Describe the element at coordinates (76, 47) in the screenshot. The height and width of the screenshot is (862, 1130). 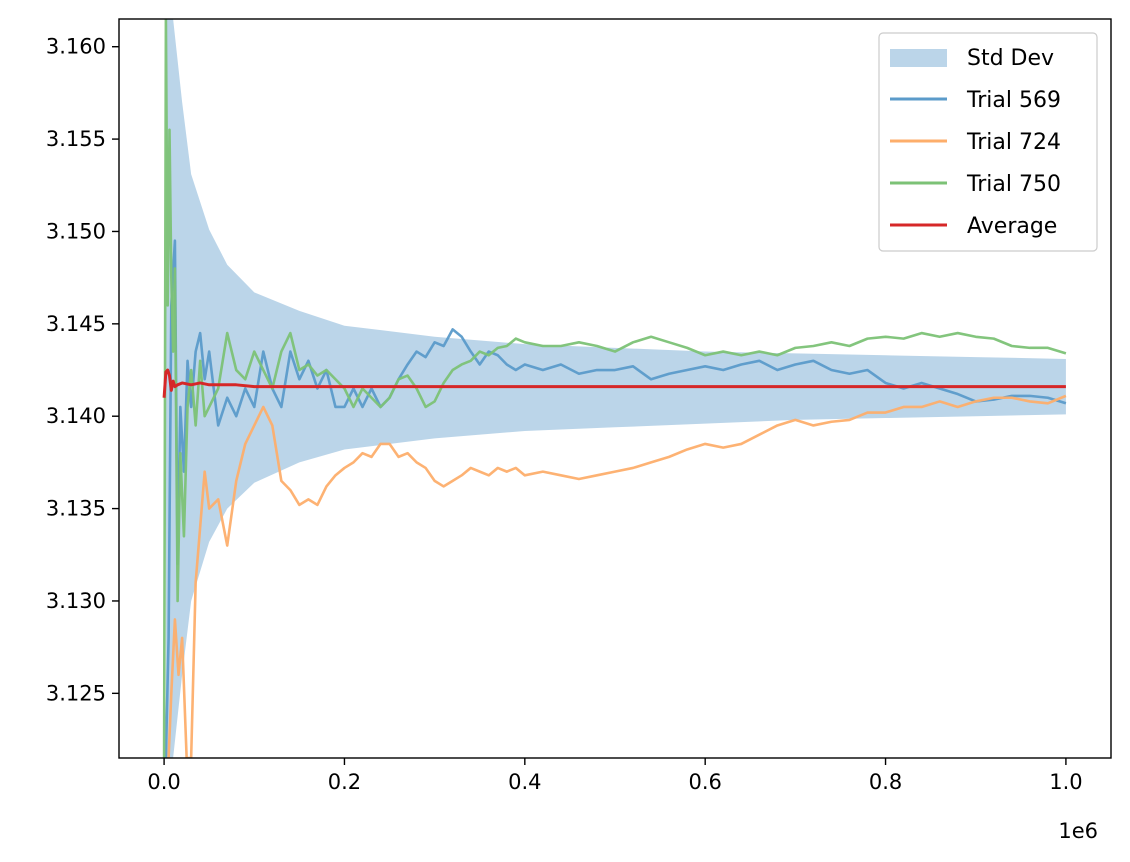
I see `y-tick-label: 3.160` at that location.